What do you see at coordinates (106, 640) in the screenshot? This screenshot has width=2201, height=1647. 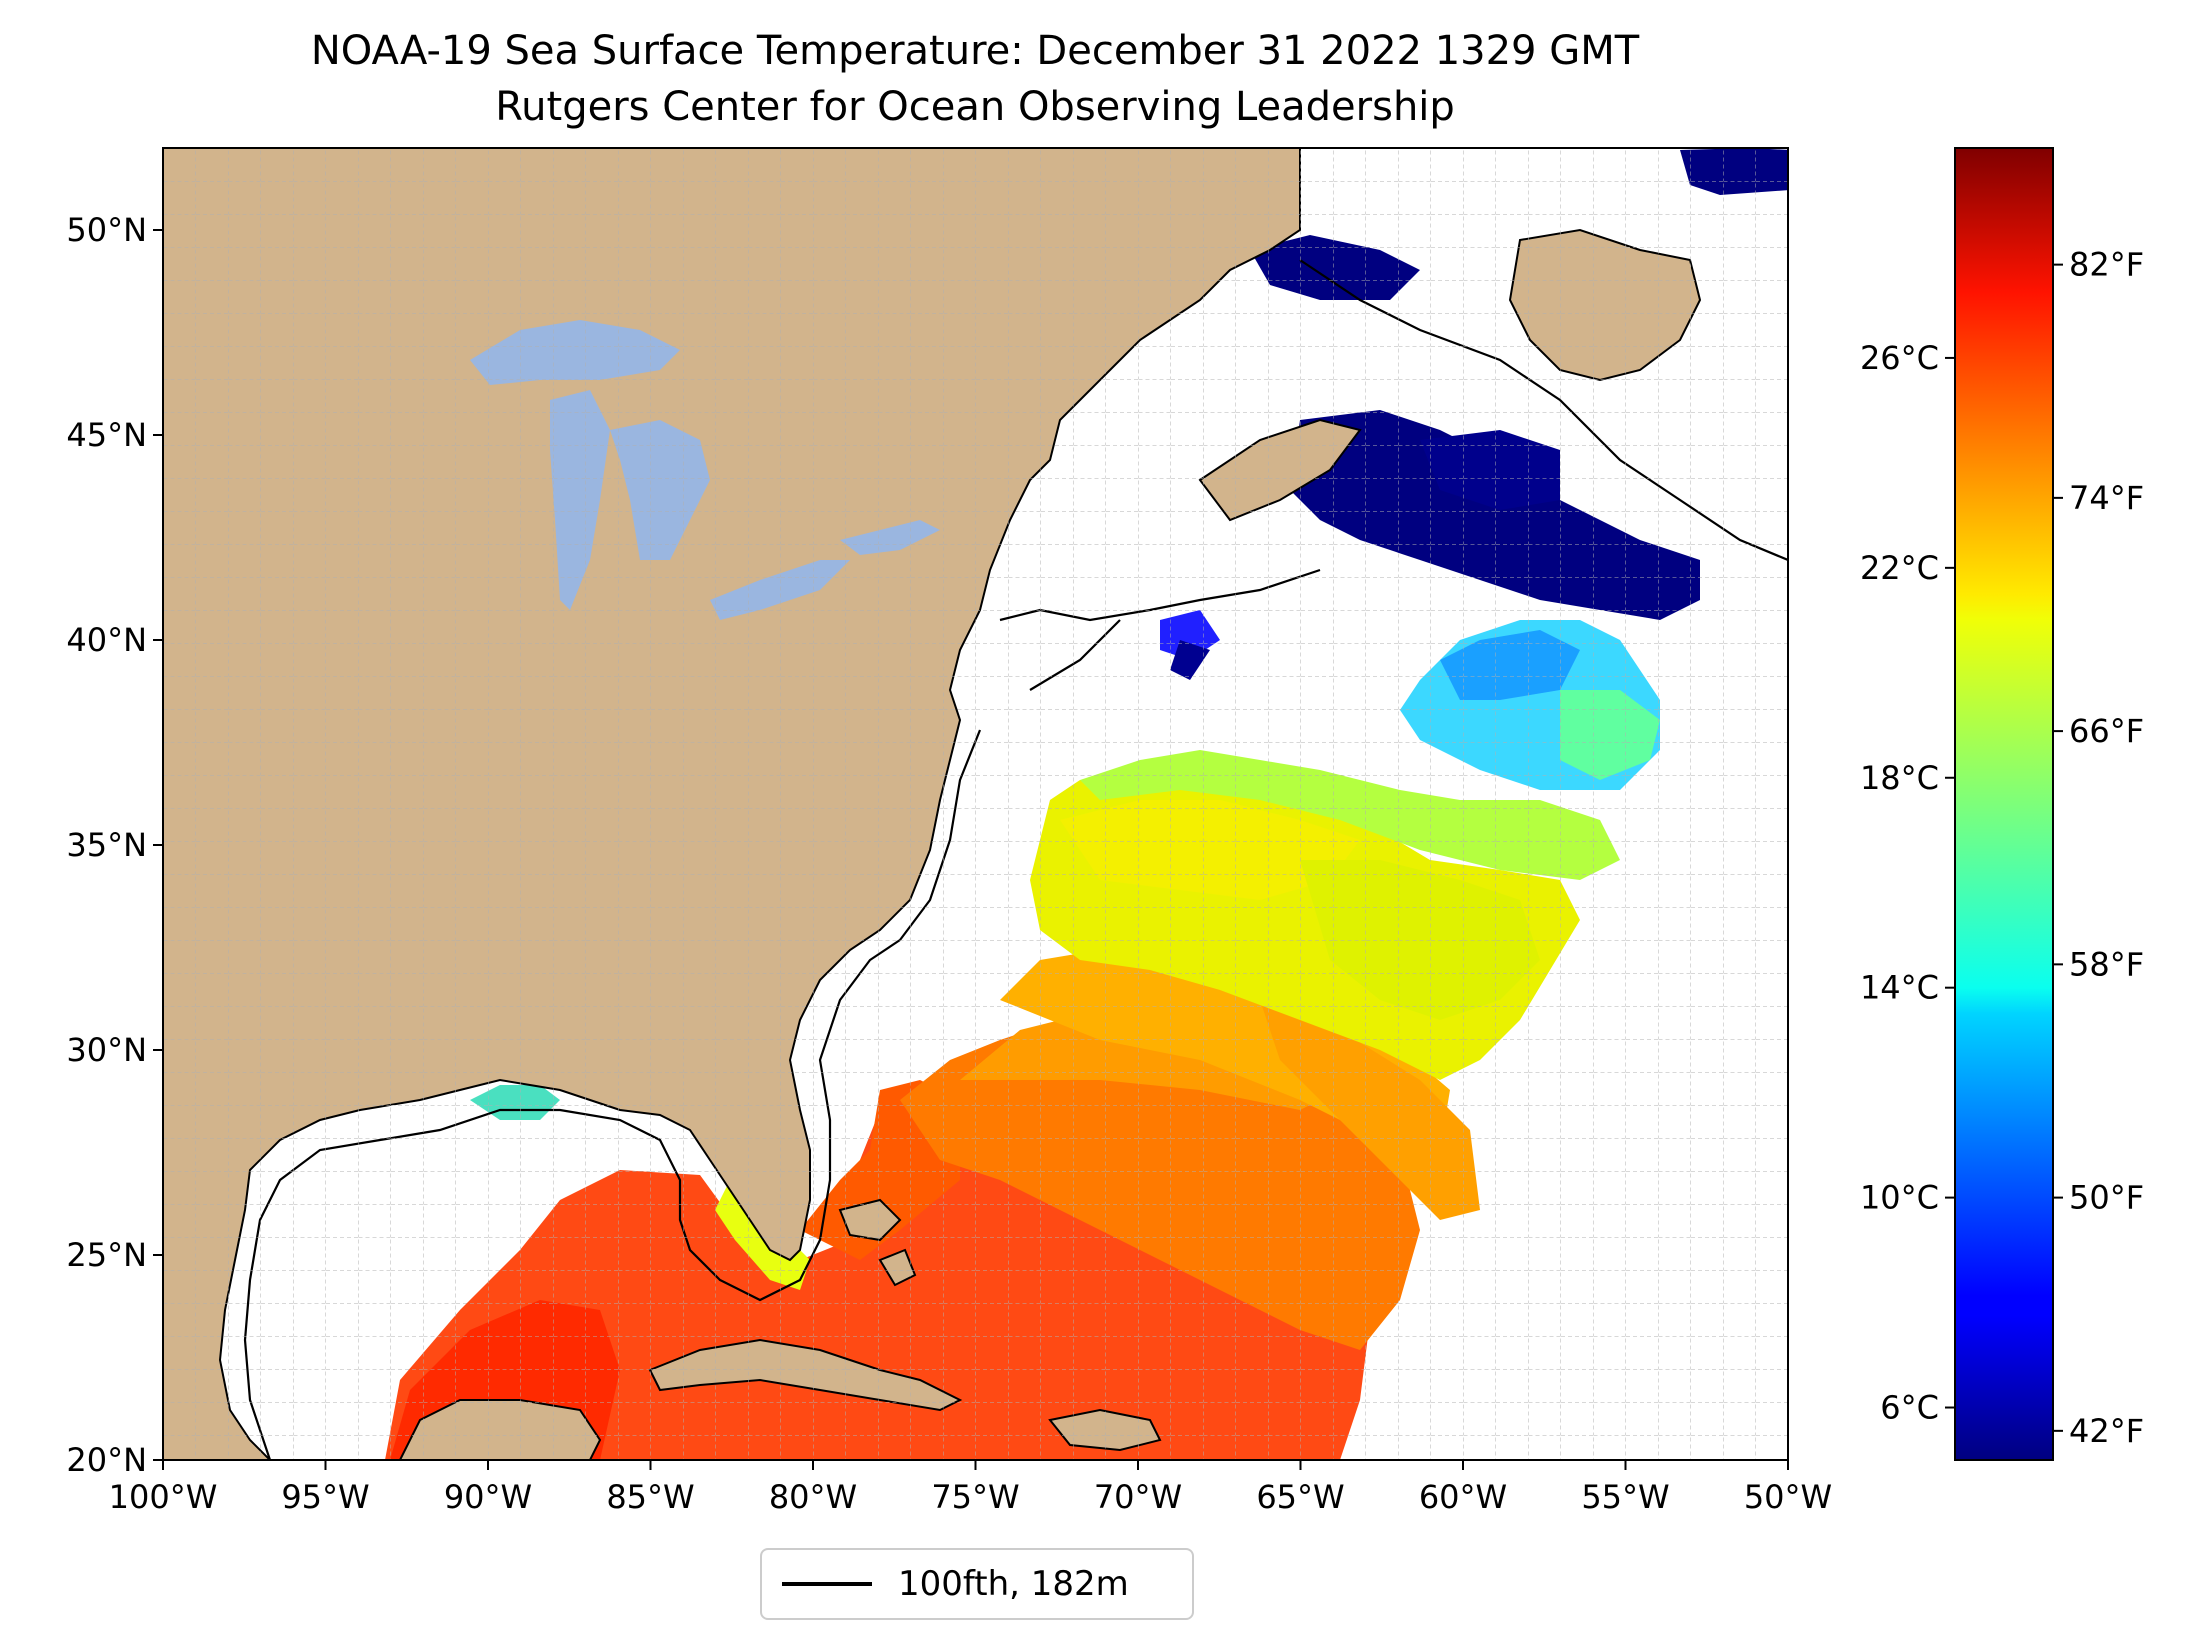 I see `lat-tick-label: 40°N` at bounding box center [106, 640].